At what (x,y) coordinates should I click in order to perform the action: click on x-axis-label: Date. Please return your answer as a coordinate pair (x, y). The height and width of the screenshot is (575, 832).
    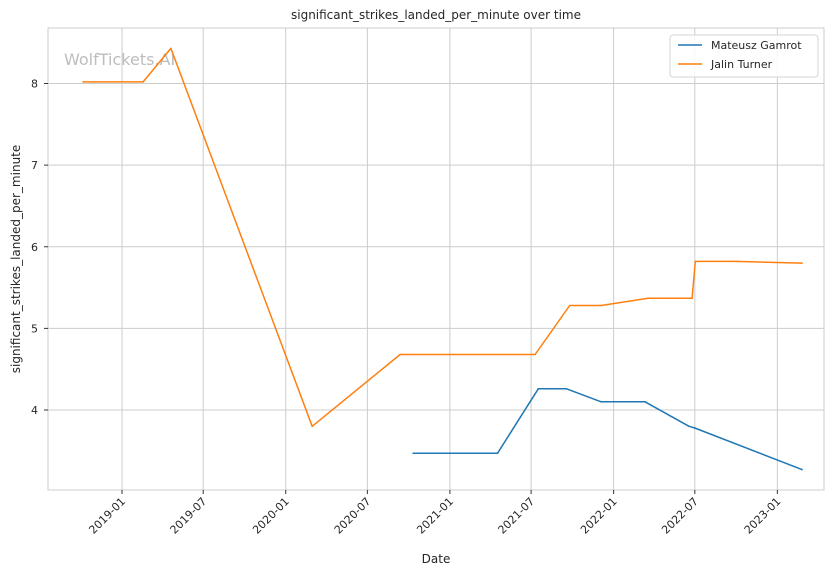
    Looking at the image, I should click on (436, 559).